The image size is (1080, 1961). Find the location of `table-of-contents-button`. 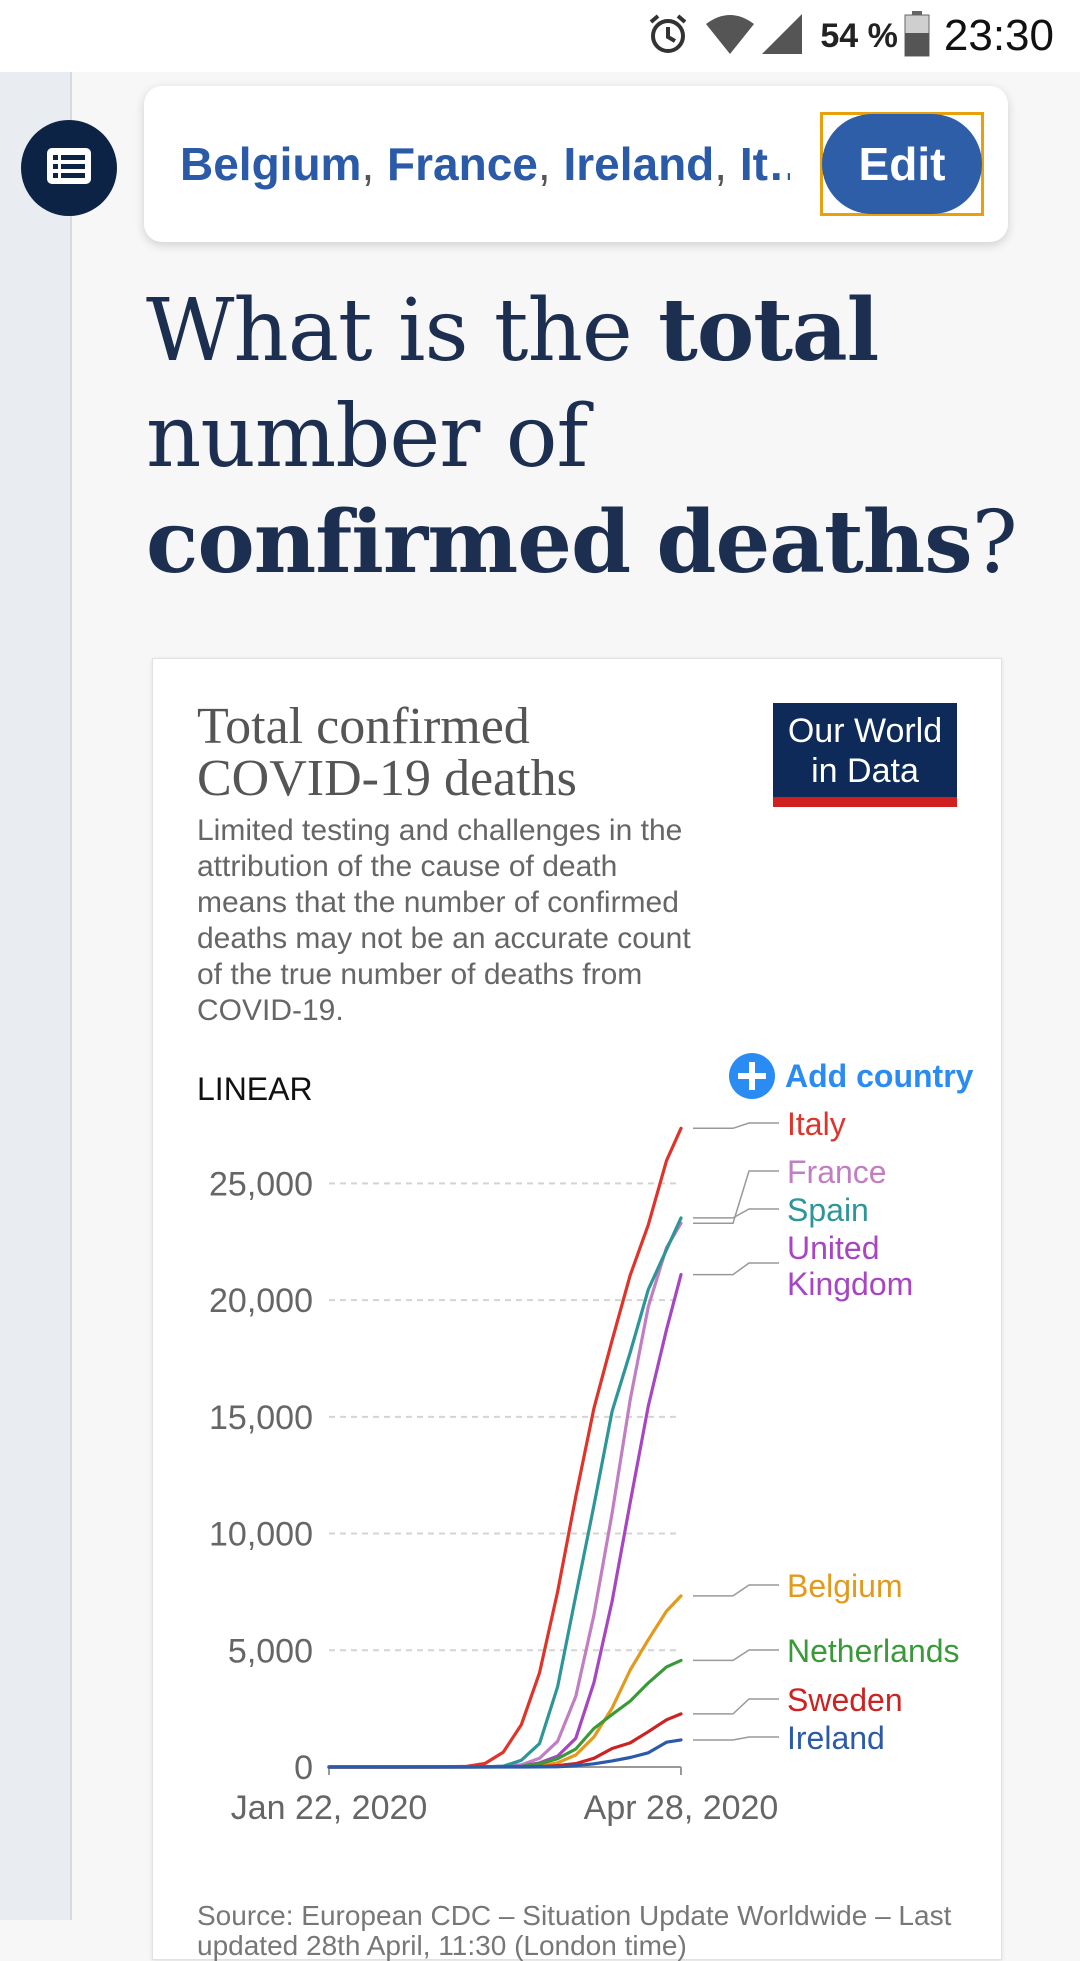

table-of-contents-button is located at coordinates (69, 168).